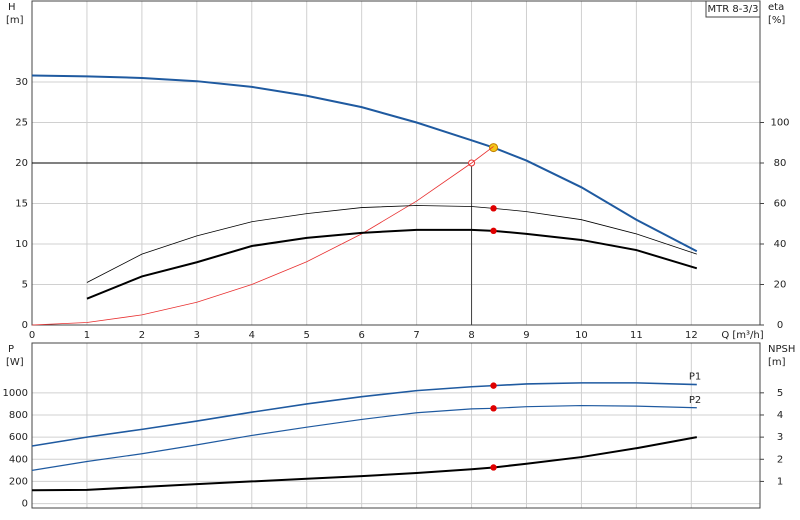  Describe the element at coordinates (21, 204) in the screenshot. I see `y-tick-label: 15` at that location.